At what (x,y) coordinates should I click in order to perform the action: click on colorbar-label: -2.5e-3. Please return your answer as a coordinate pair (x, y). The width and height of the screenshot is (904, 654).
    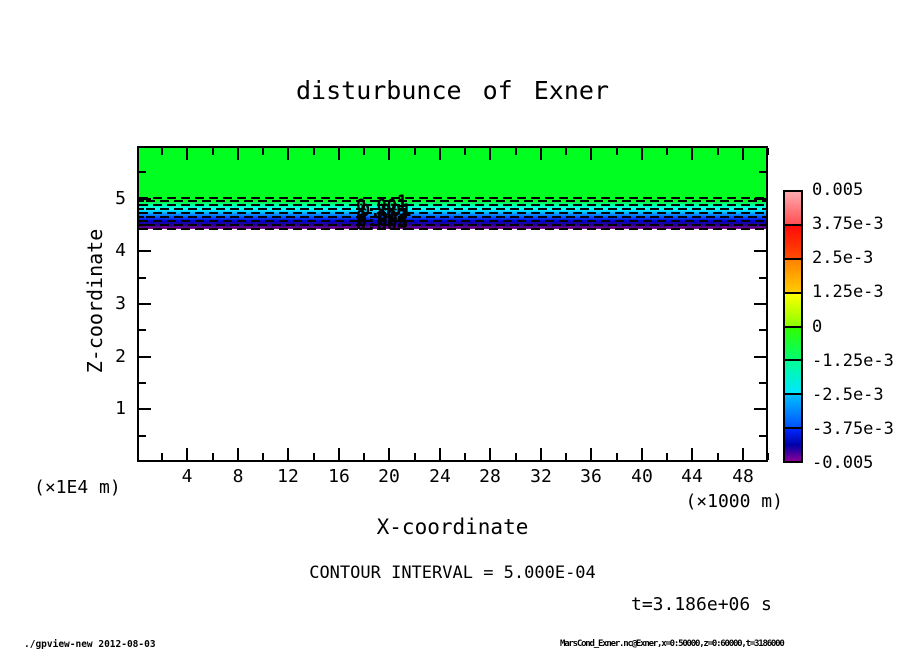
    Looking at the image, I should click on (848, 395).